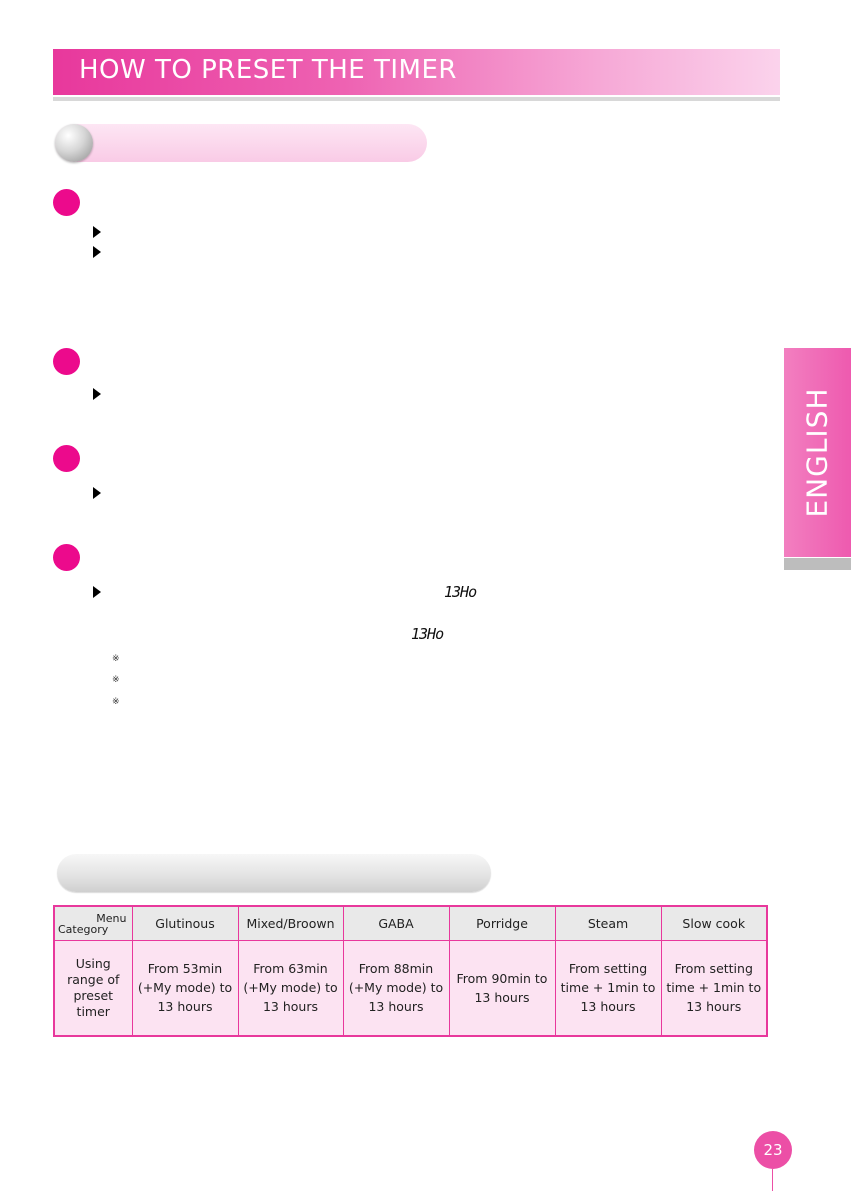 The image size is (851, 1191). I want to click on table-cell: From 53min (+My mode) to 13 hours, so click(185, 988).